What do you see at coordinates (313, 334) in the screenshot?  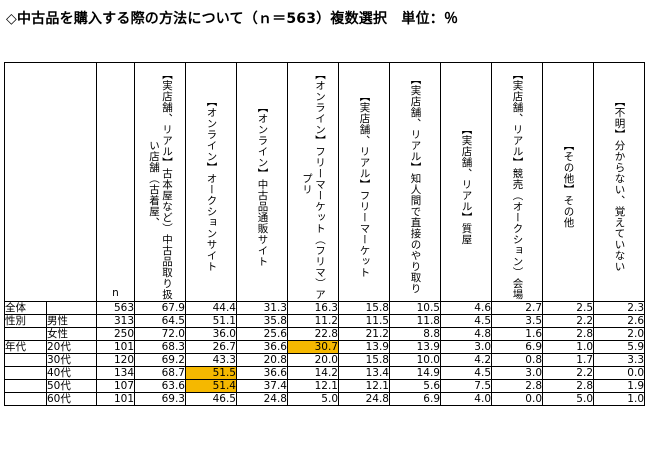 I see `value-cell: 22.8` at bounding box center [313, 334].